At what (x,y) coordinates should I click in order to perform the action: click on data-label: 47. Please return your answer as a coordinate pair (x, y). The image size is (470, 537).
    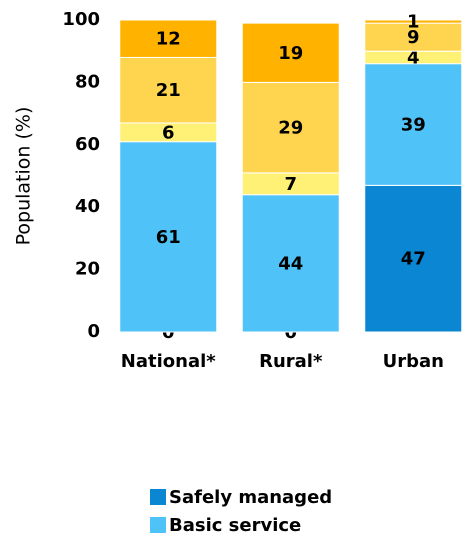
    Looking at the image, I should click on (413, 259).